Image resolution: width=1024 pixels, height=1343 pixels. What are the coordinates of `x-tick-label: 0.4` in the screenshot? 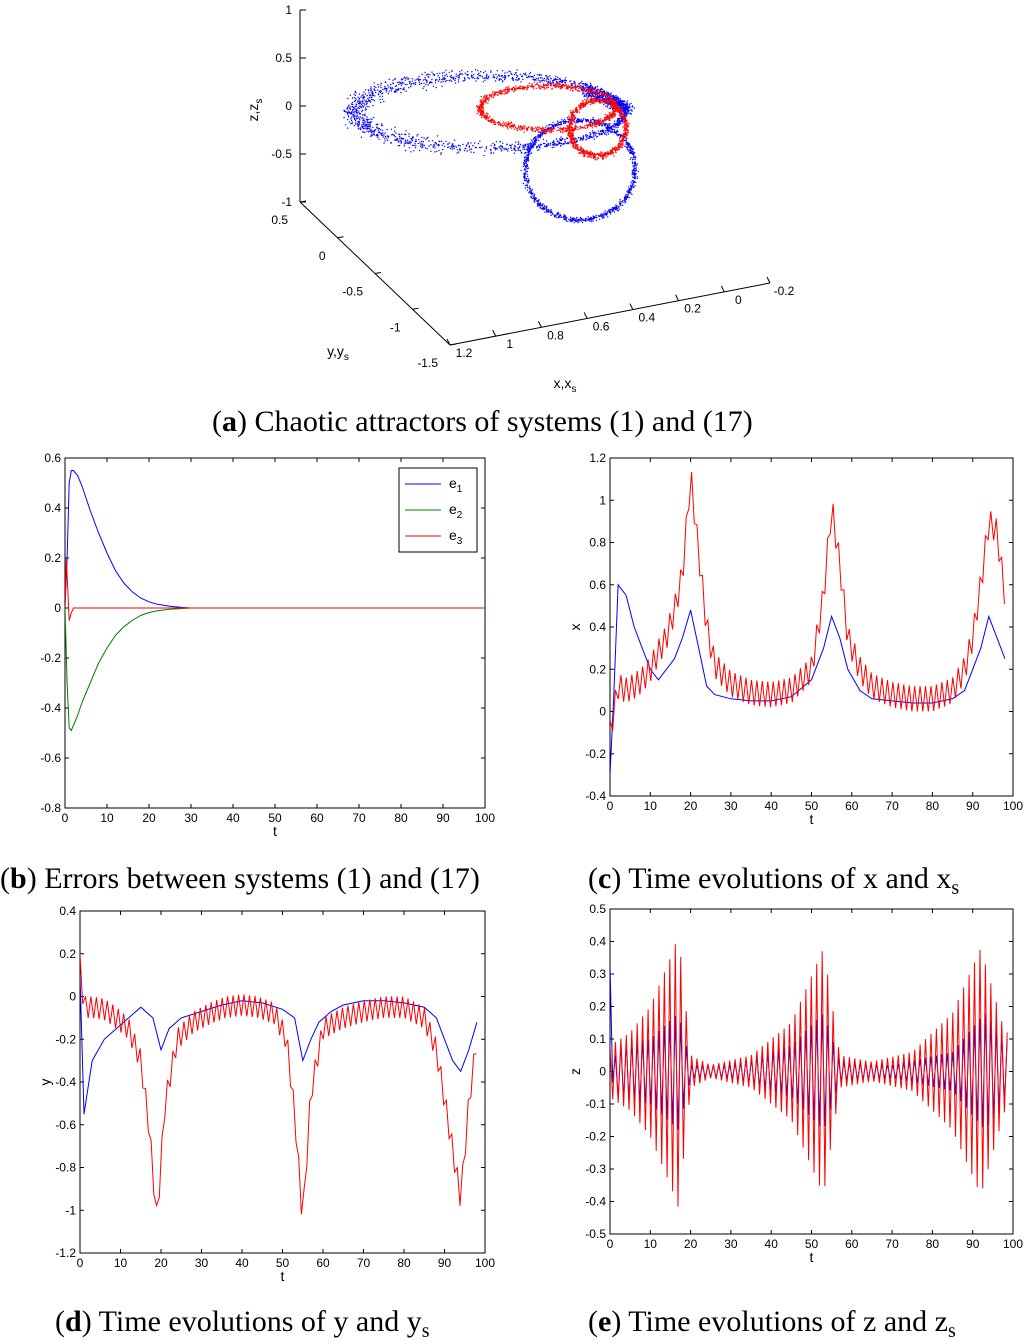 It's located at (647, 318).